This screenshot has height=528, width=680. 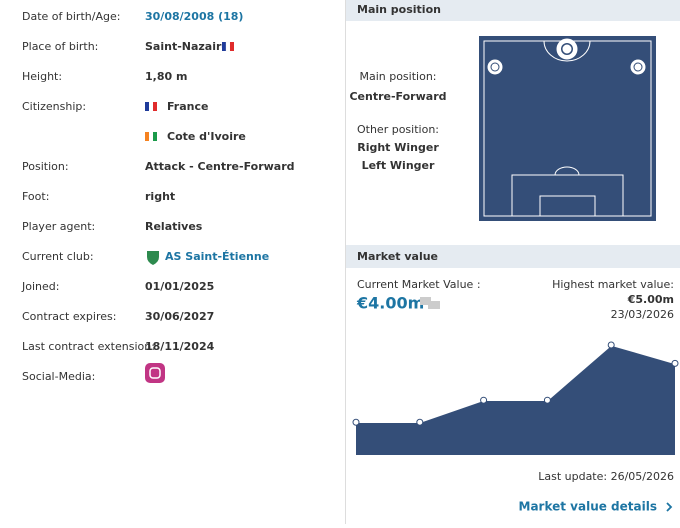 I want to click on club-crest, so click(x=153, y=258).